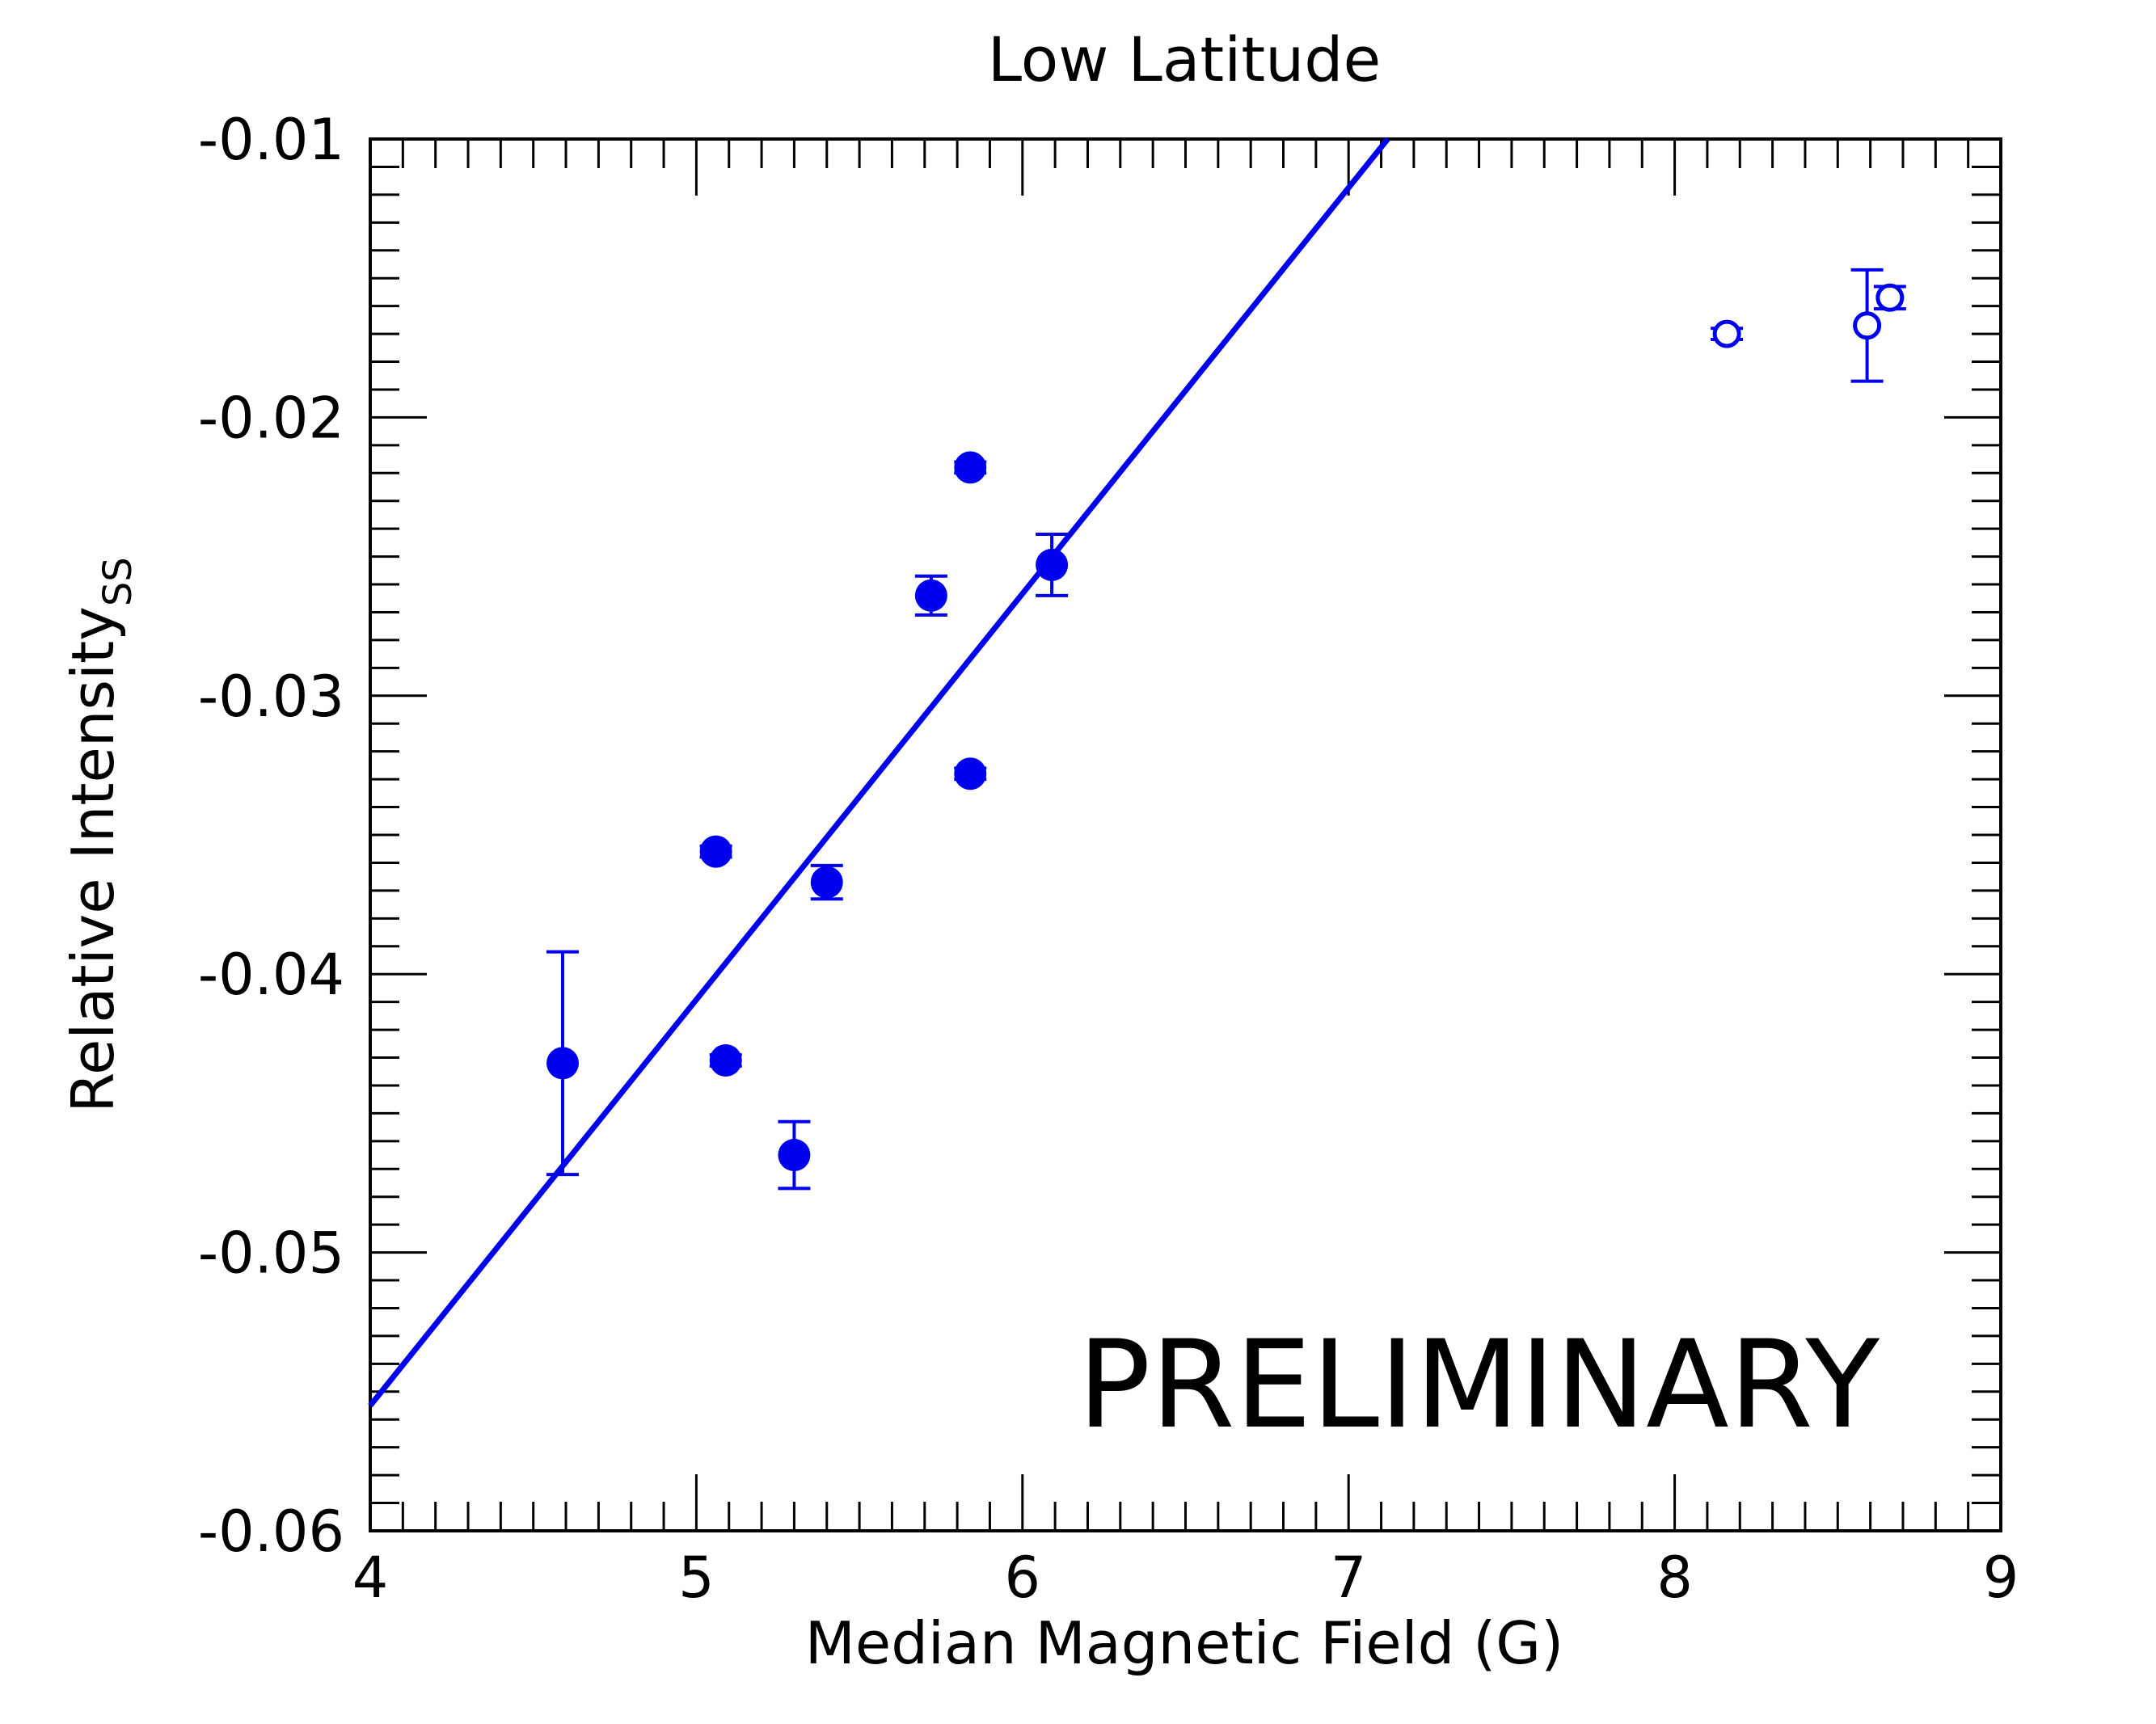 The height and width of the screenshot is (1724, 2156). Describe the element at coordinates (271, 1253) in the screenshot. I see `y-tick-label: -0.05` at that location.